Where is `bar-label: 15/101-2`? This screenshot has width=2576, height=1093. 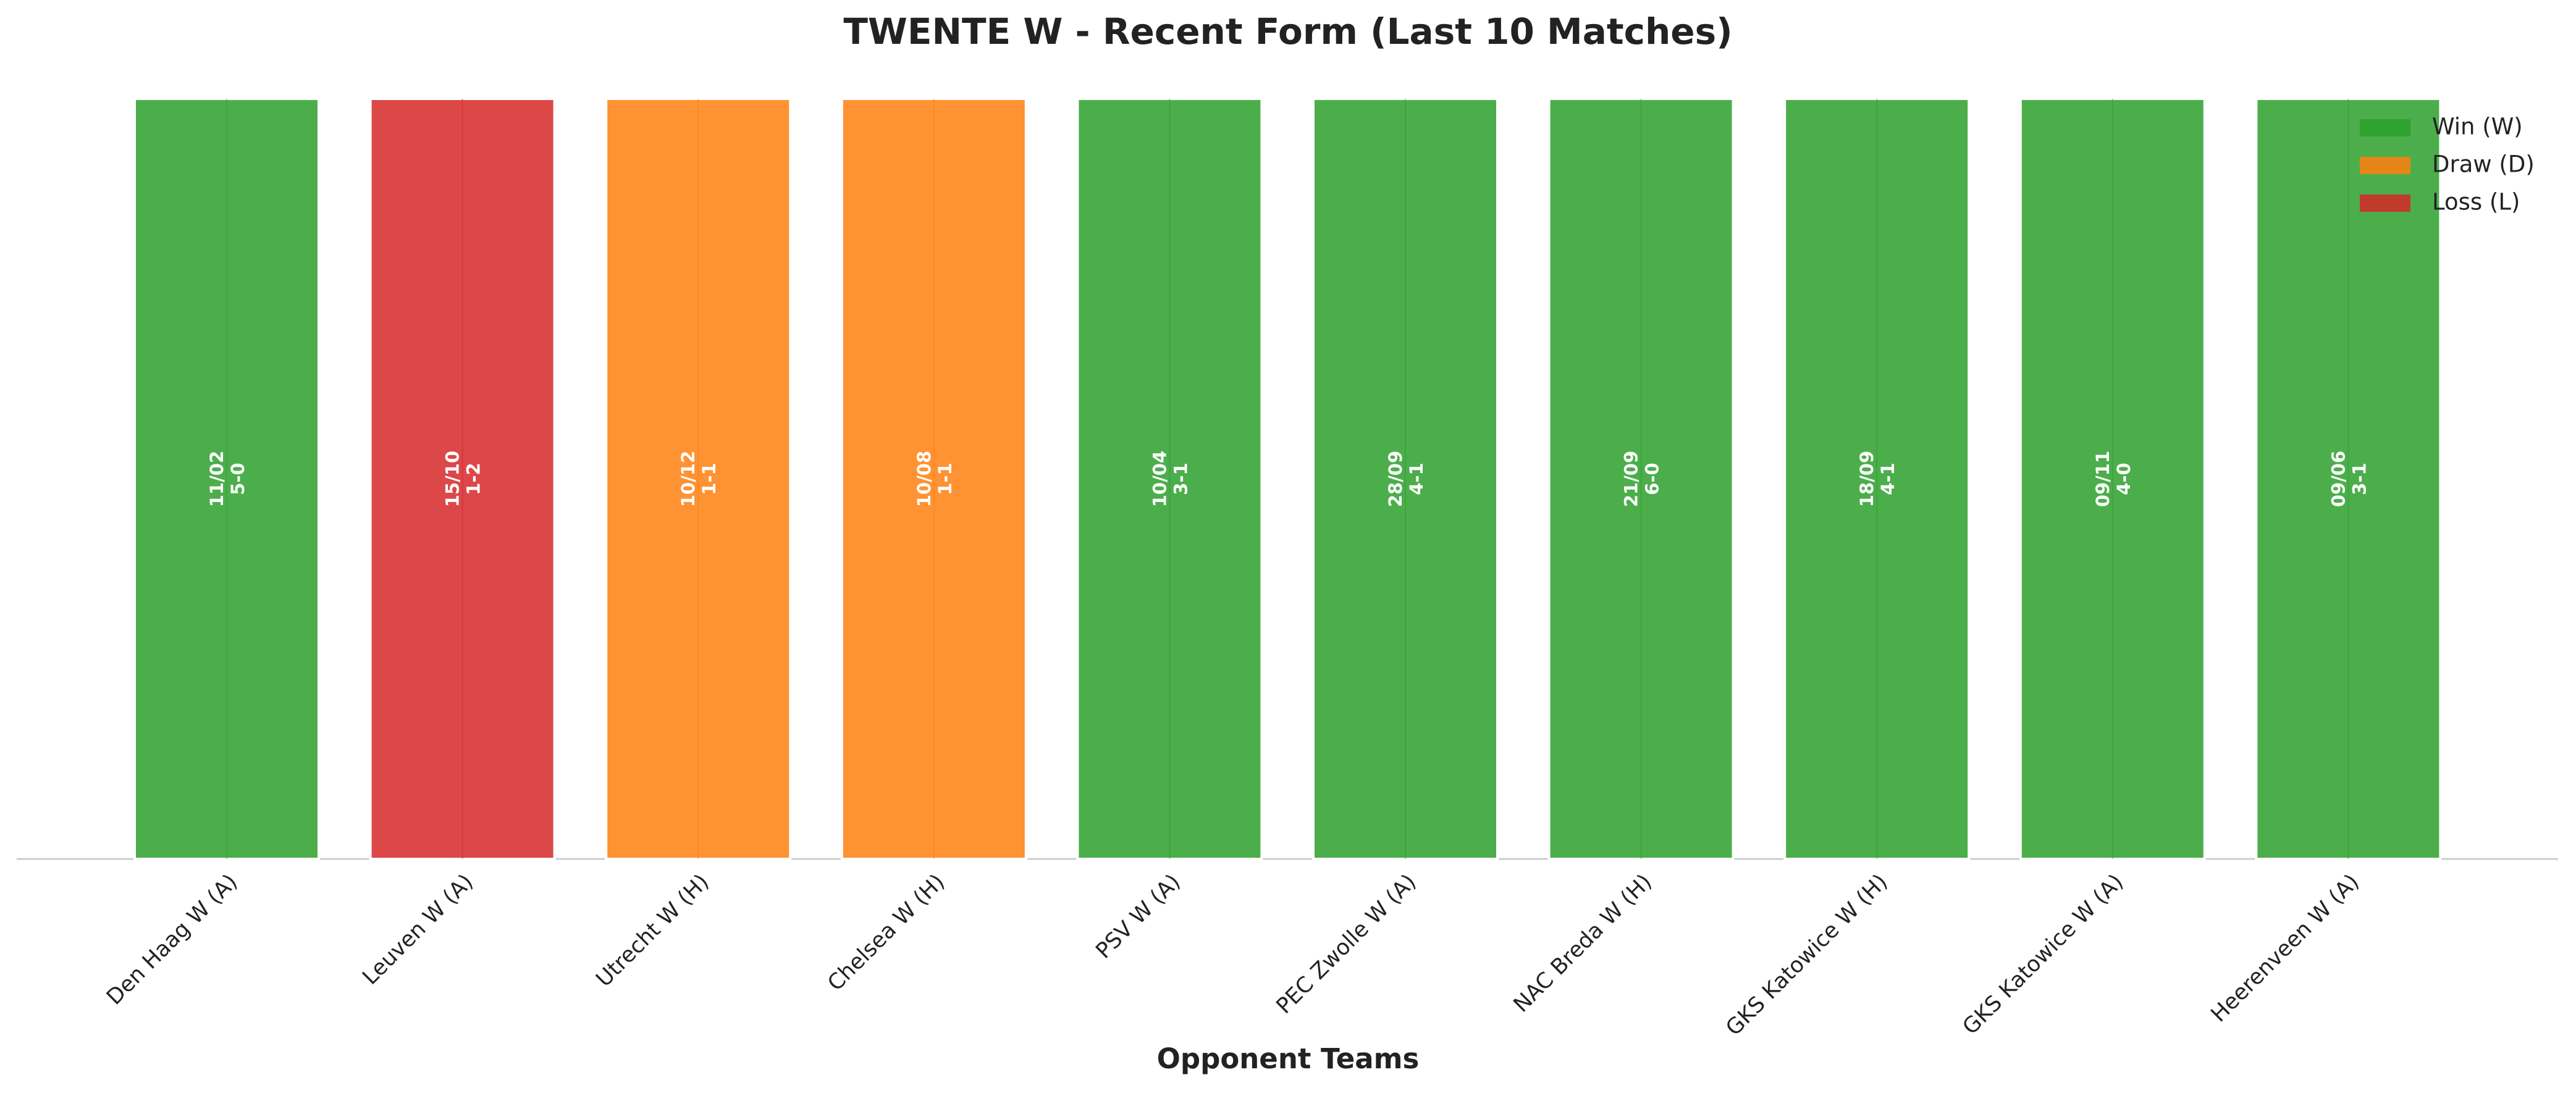
bar-label: 15/101-2 is located at coordinates (463, 479).